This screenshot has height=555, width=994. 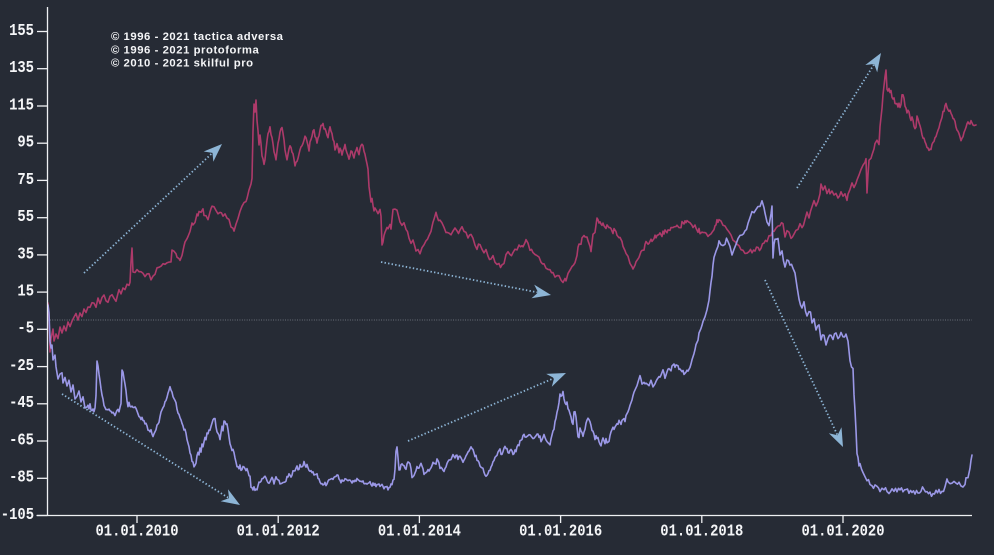 What do you see at coordinates (21, 402) in the screenshot?
I see `svg-text: -45` at bounding box center [21, 402].